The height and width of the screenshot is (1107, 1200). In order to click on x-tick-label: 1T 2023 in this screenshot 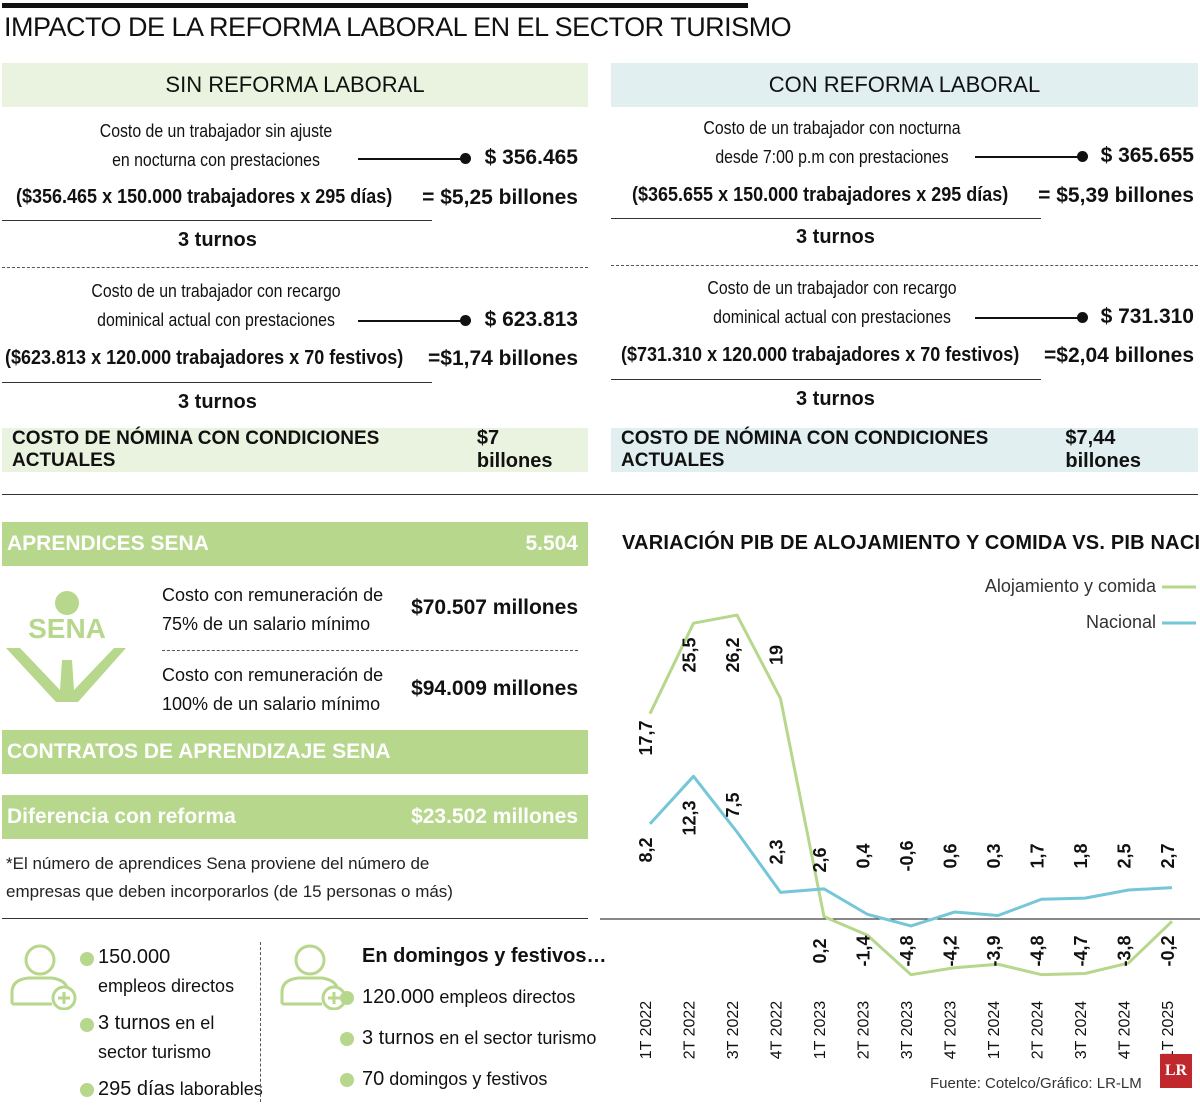, I will do `click(820, 1030)`.